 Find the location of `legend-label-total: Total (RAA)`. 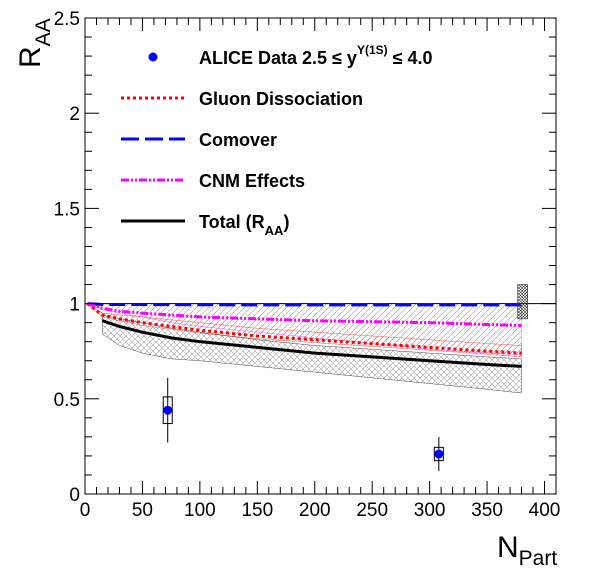

legend-label-total: Total (RAA) is located at coordinates (244, 225).